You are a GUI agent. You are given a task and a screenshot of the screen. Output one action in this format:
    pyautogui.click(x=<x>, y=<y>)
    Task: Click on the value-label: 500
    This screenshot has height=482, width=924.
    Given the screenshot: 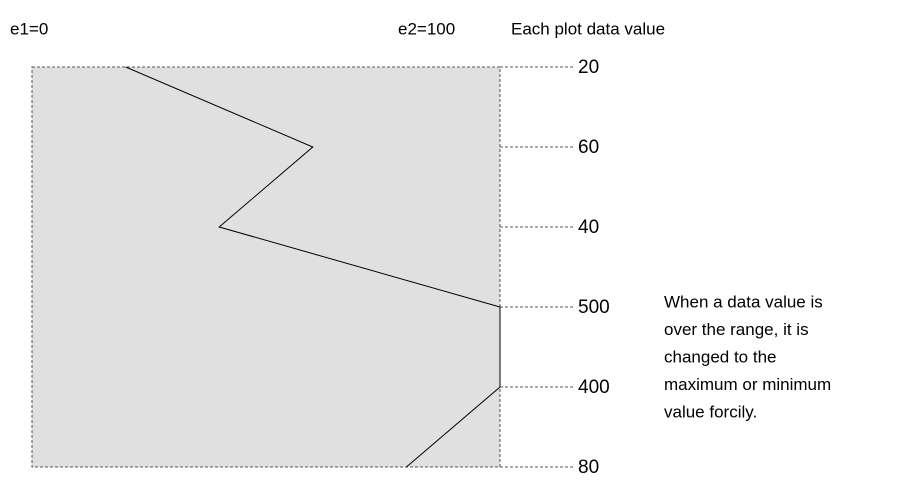 What is the action you would take?
    pyautogui.click(x=594, y=307)
    